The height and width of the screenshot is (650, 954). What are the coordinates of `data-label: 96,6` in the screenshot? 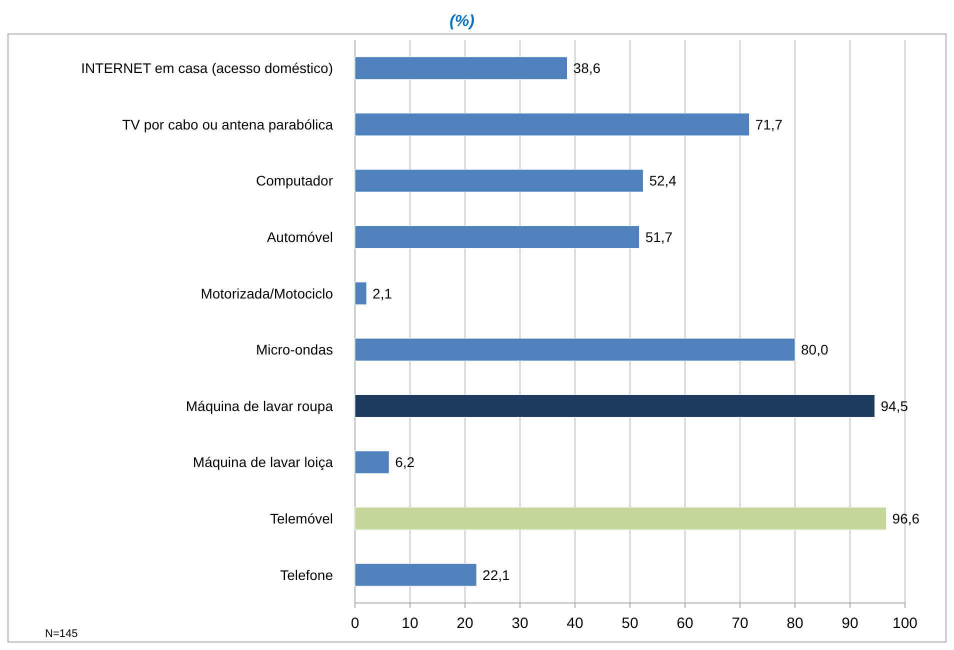 It's located at (906, 518).